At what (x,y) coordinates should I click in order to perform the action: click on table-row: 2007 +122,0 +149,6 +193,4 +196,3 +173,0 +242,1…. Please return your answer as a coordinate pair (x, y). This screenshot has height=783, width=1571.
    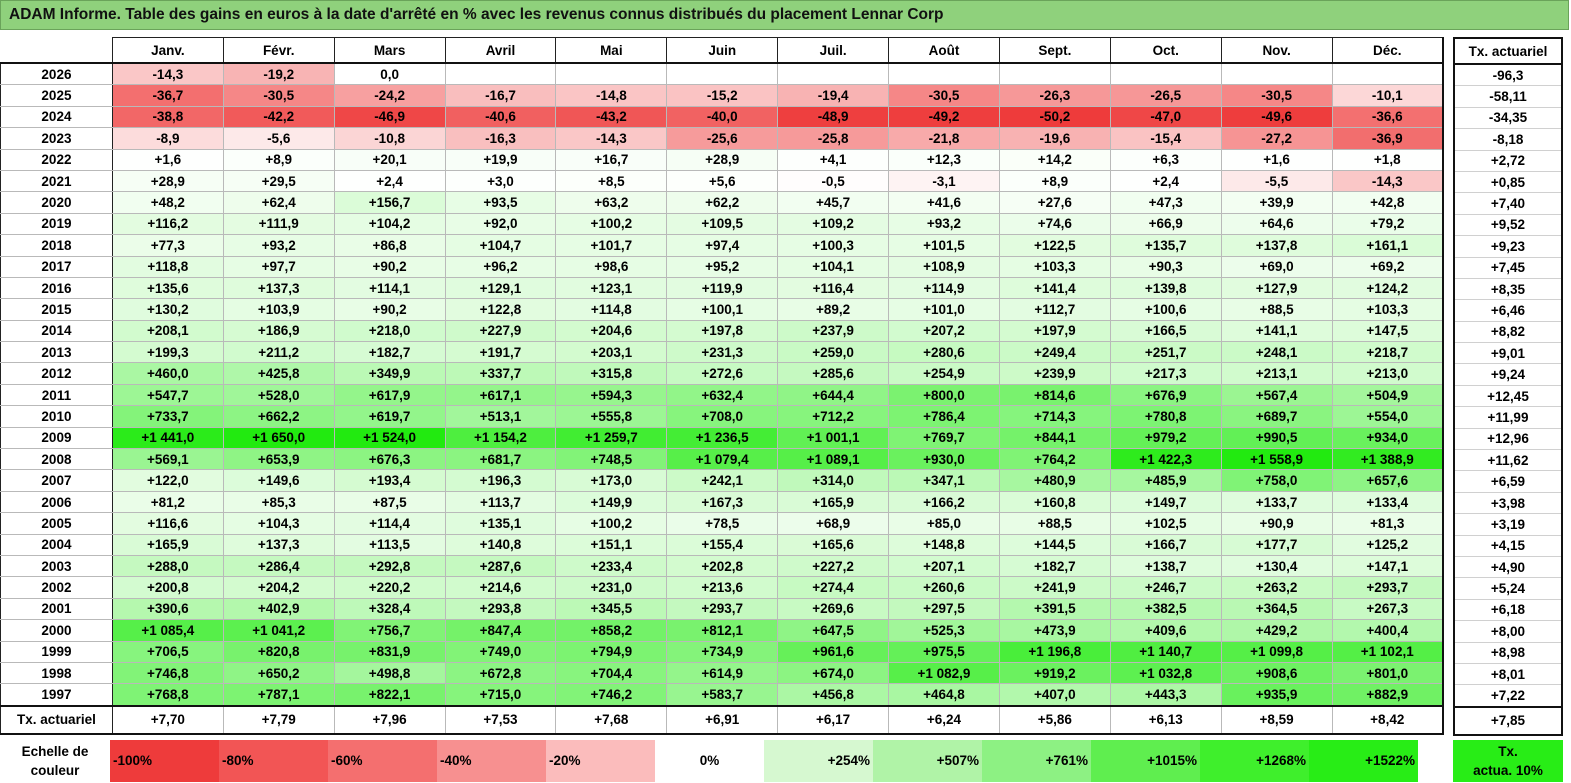
    Looking at the image, I should click on (722, 480).